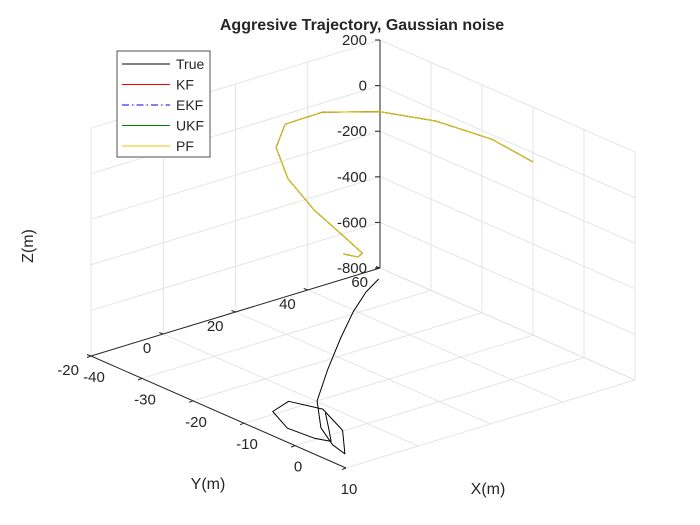  What do you see at coordinates (145, 399) in the screenshot?
I see `x-tick-label: -30` at bounding box center [145, 399].